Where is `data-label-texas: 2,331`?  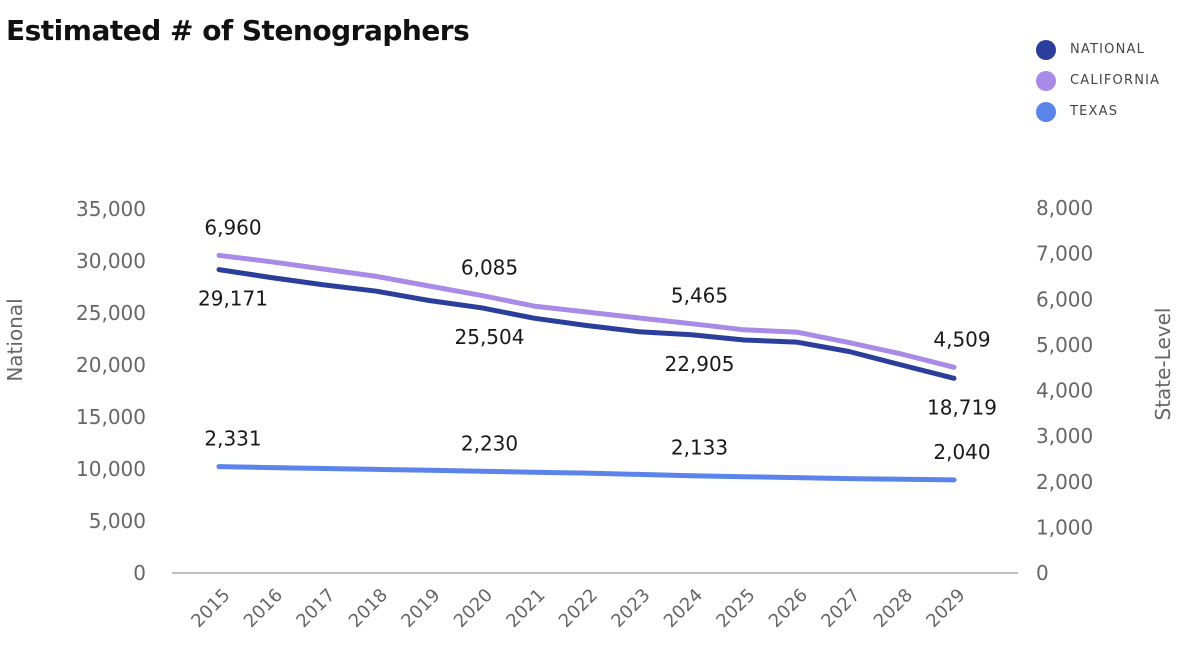 data-label-texas: 2,331 is located at coordinates (232, 439).